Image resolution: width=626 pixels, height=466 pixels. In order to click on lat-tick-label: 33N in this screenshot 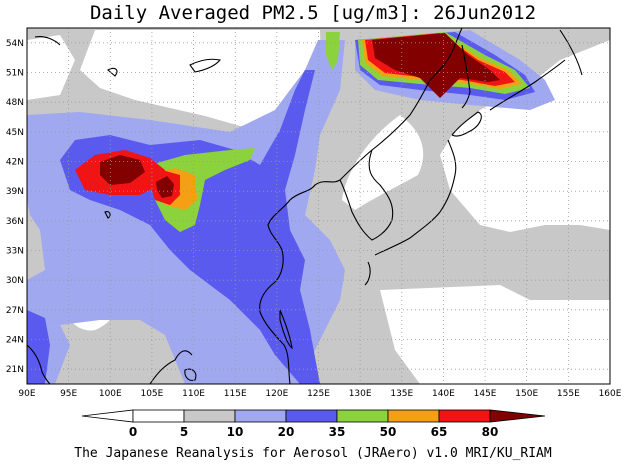, I will do `click(15, 252)`.